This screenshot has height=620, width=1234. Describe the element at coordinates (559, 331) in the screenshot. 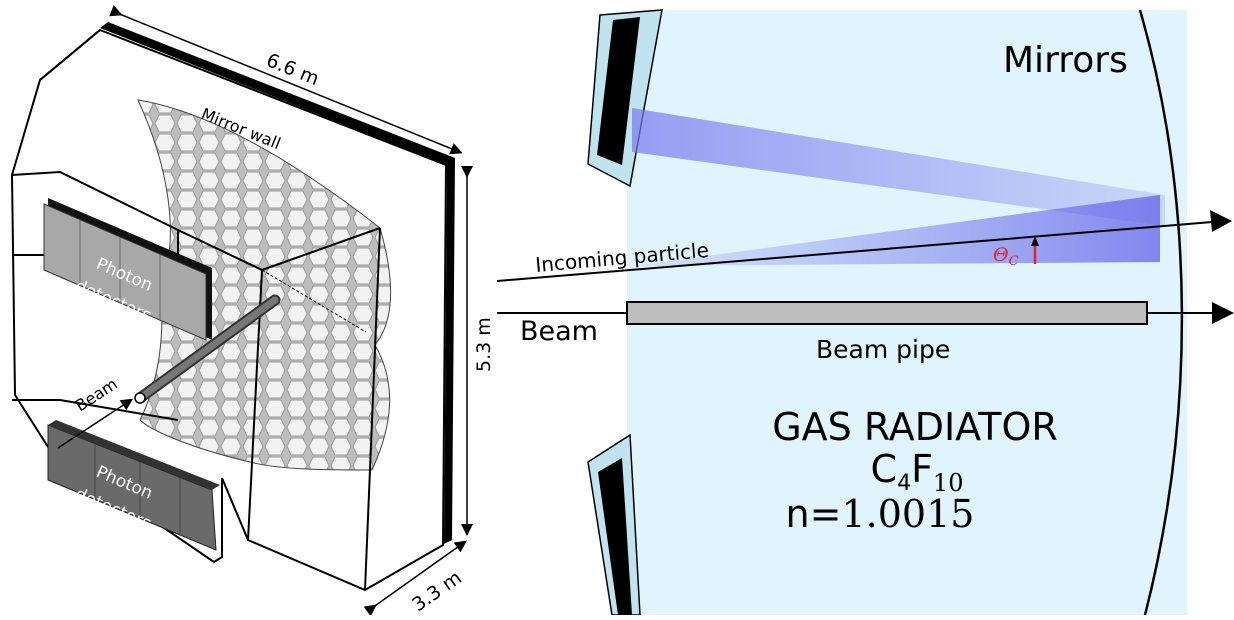

I see `beam-label: Beam` at that location.